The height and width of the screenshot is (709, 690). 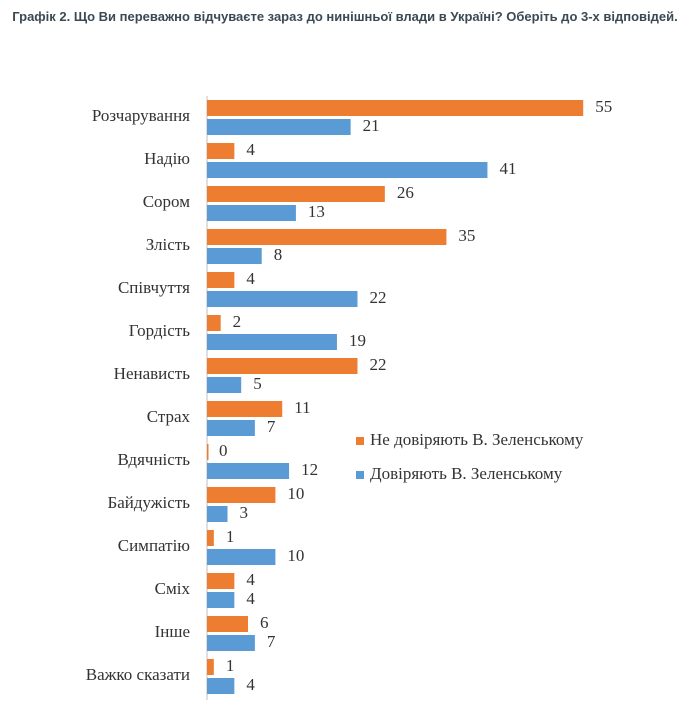 What do you see at coordinates (173, 588) in the screenshot?
I see `category-label: Сміх` at bounding box center [173, 588].